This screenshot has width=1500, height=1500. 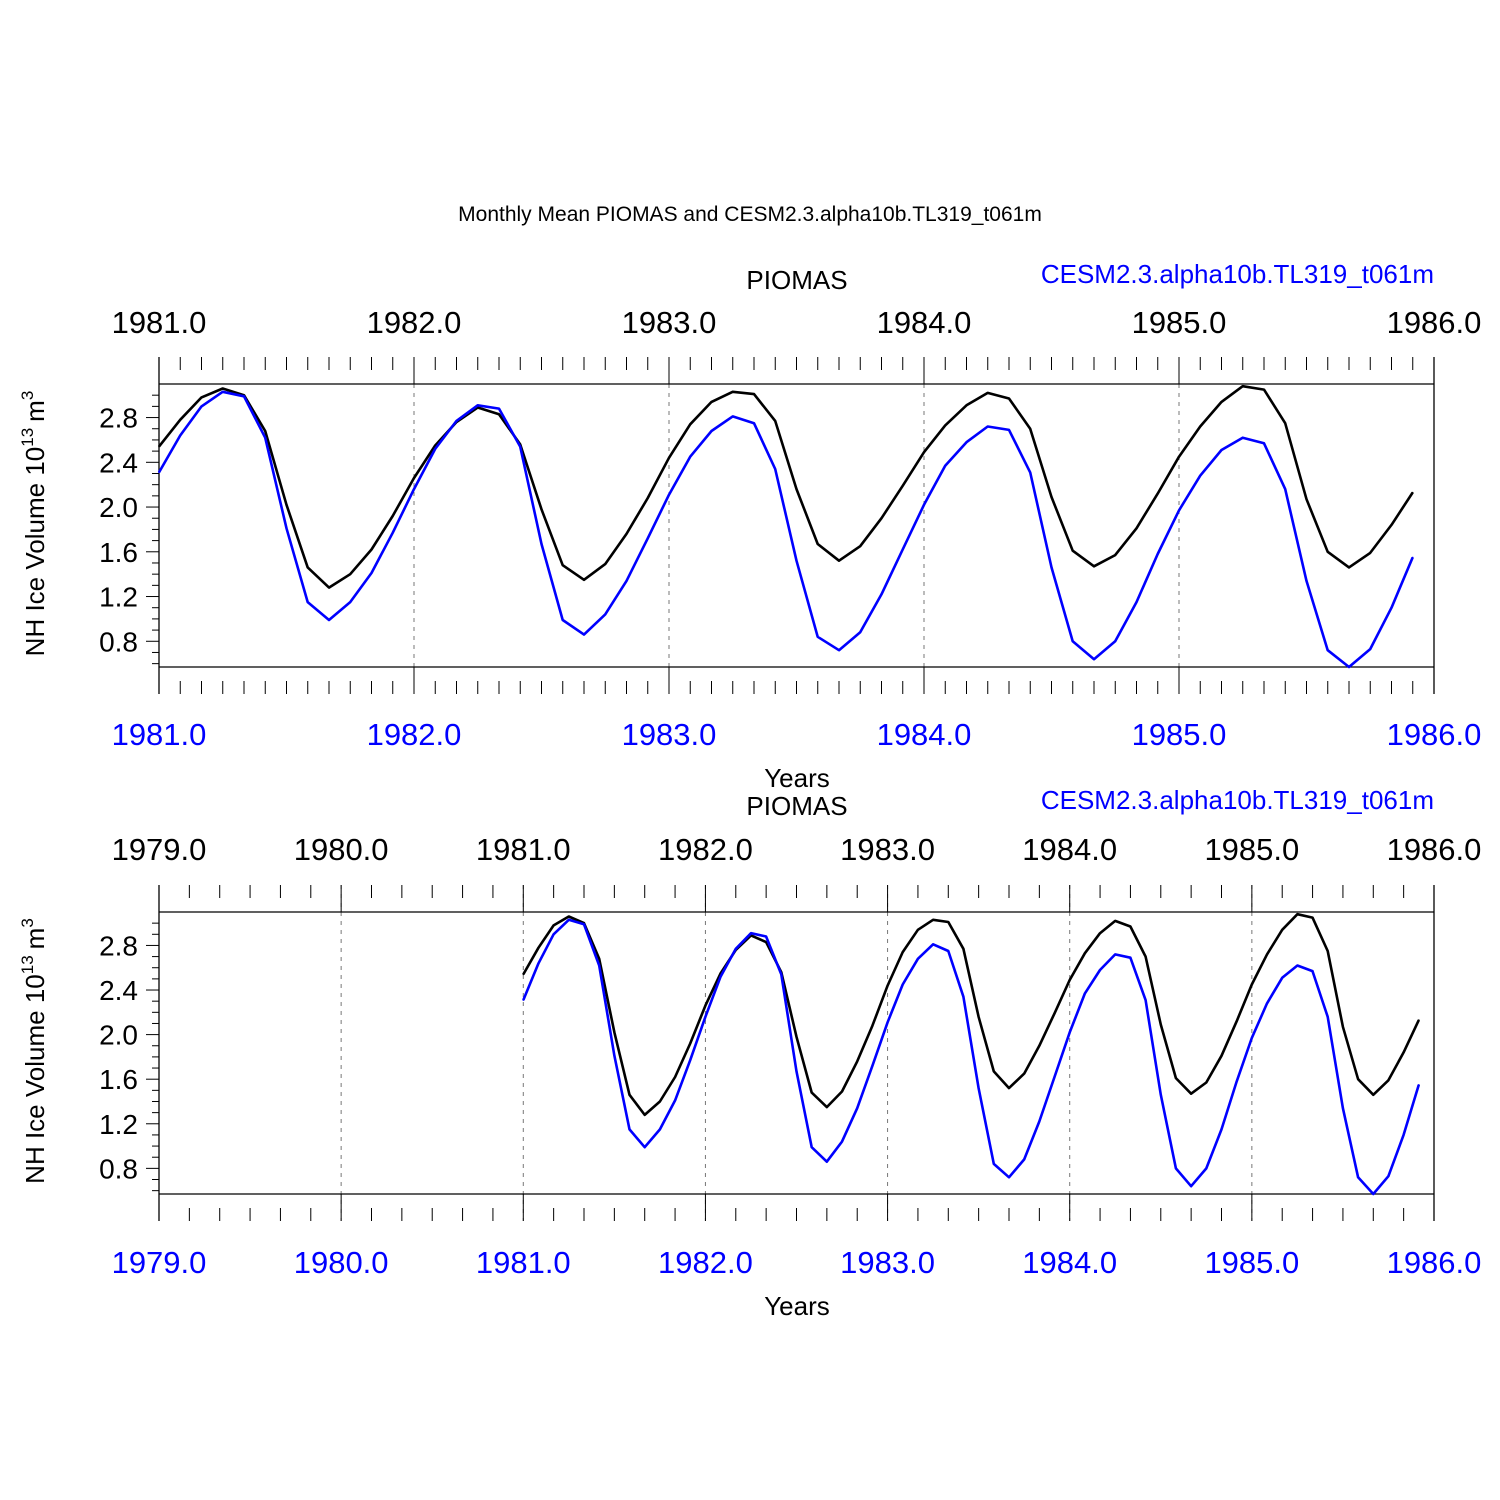 I want to click on x-bottom-tick-label: 1983.0, so click(x=669, y=734).